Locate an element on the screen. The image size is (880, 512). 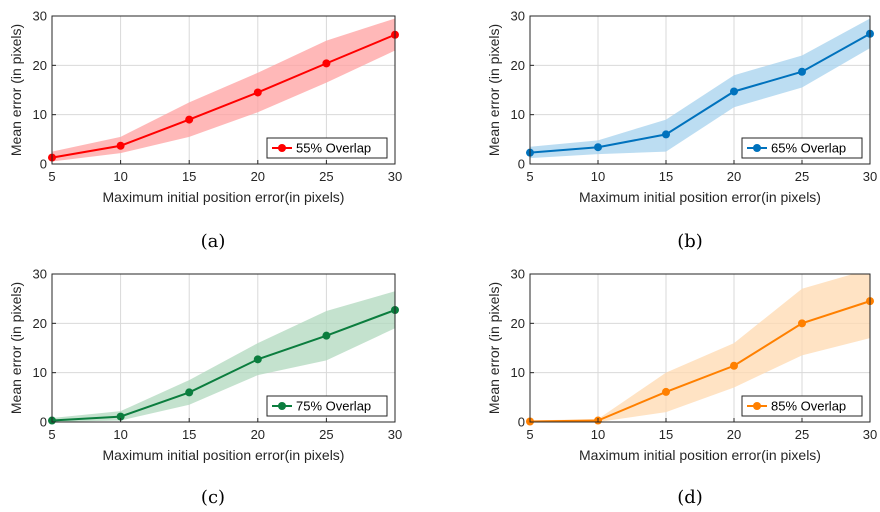
panel-caption: (d) is located at coordinates (690, 497).